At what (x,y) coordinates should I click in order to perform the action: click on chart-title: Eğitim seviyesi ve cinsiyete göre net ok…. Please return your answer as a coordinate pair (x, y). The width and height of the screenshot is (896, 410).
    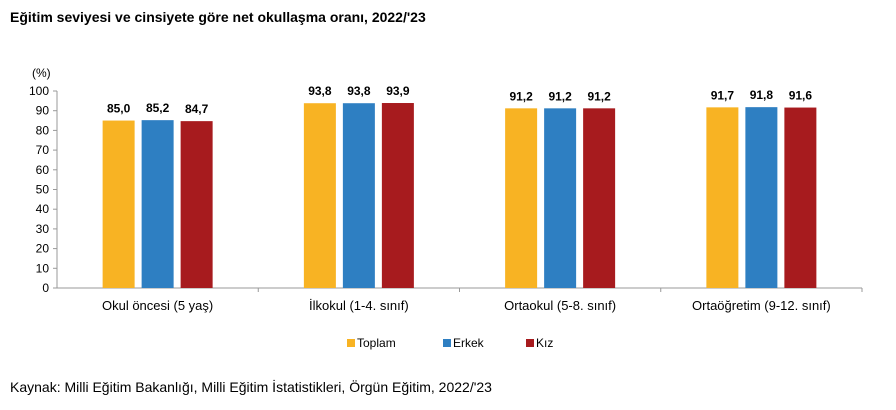
    Looking at the image, I should click on (218, 17).